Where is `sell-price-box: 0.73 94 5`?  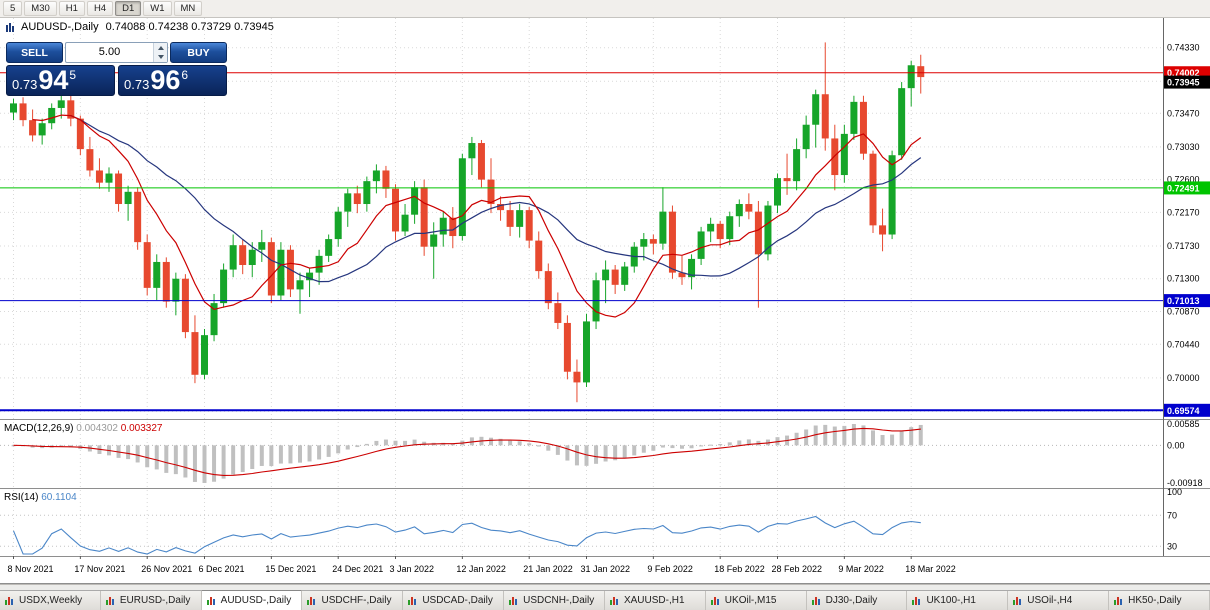 sell-price-box: 0.73 94 5 is located at coordinates (60, 80).